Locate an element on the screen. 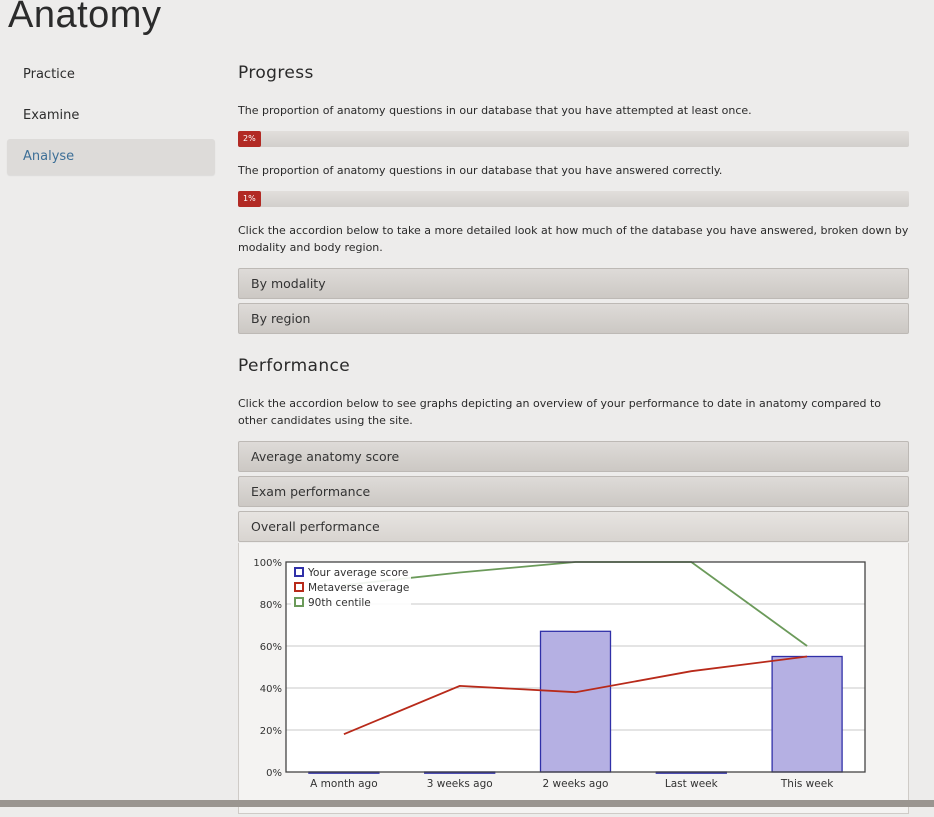 The image size is (934, 817). sidebar: Practice Examine Analyse is located at coordinates (111, 118).